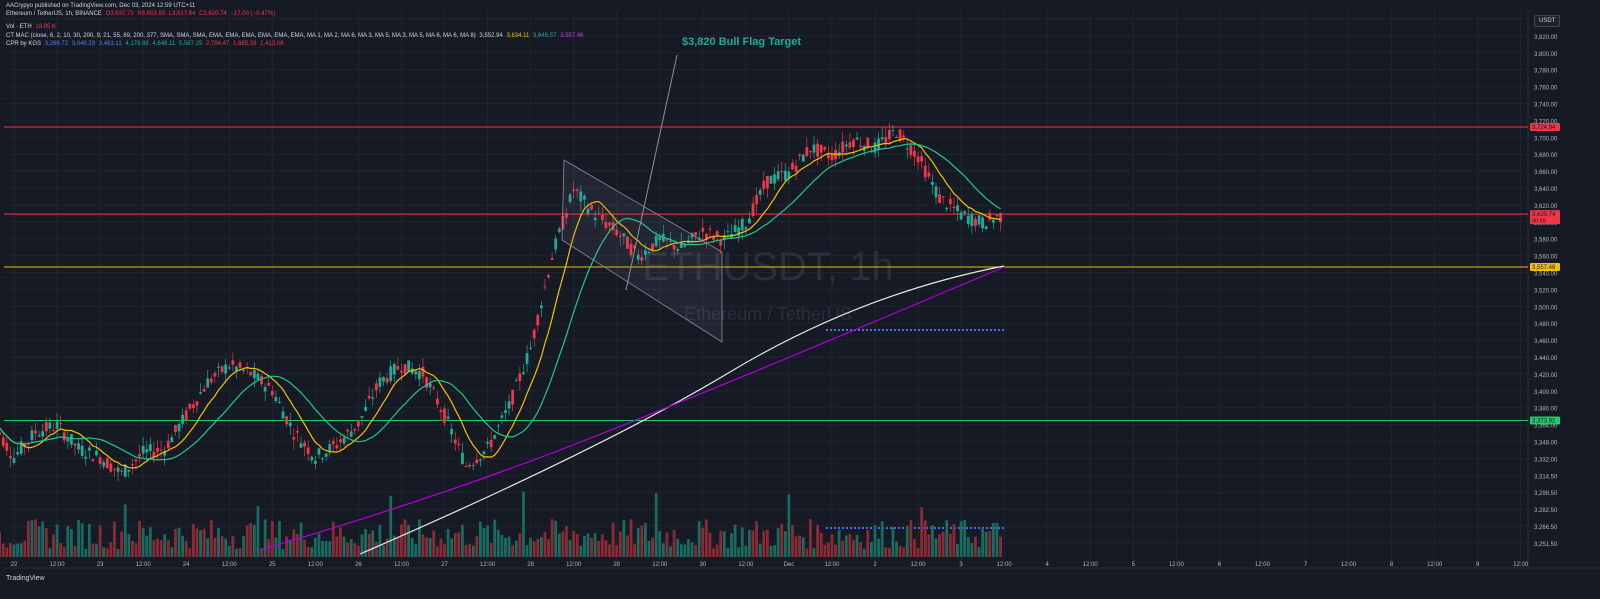 The height and width of the screenshot is (599, 1600). I want to click on volume-legend: Vol · ETH 18.85 K, so click(32, 28).